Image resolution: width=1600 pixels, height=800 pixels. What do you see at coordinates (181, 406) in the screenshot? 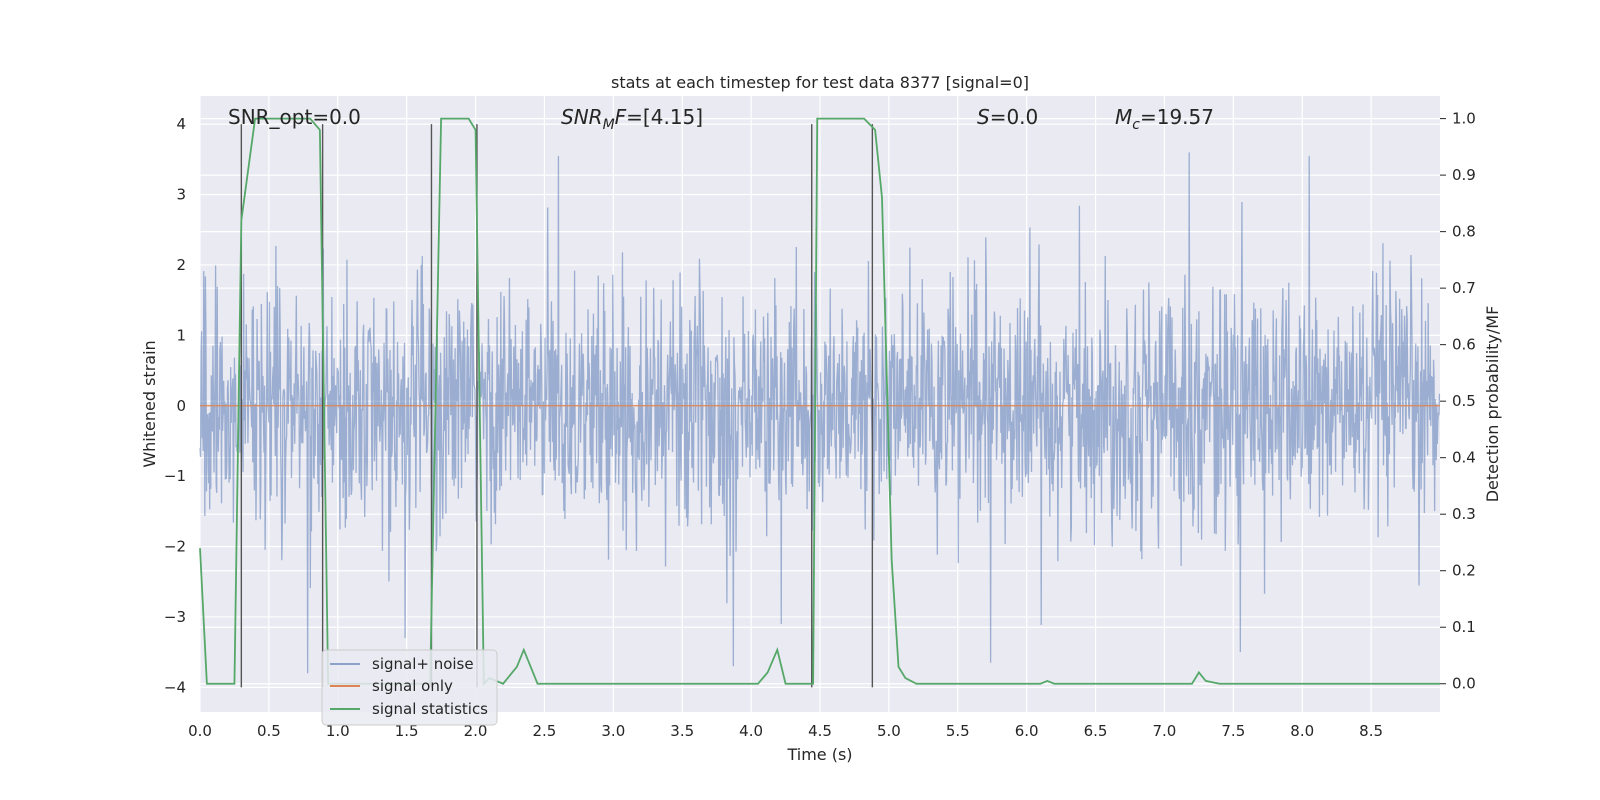
I see `y-tick-label: 0` at bounding box center [181, 406].